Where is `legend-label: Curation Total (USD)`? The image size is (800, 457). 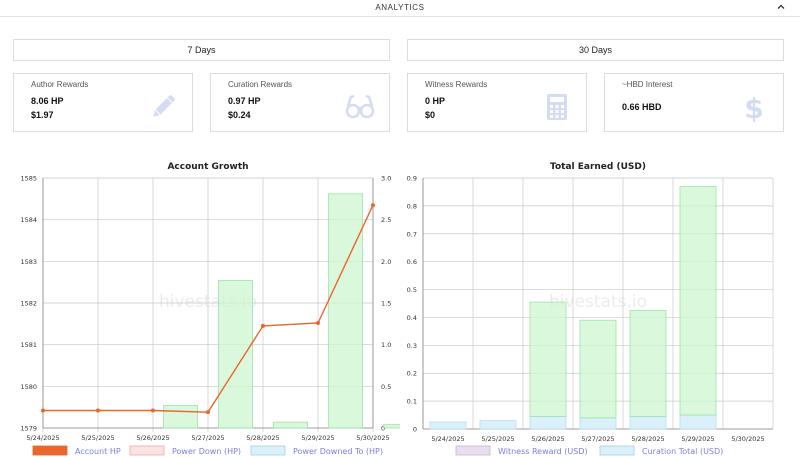 legend-label: Curation Total (USD) is located at coordinates (682, 451).